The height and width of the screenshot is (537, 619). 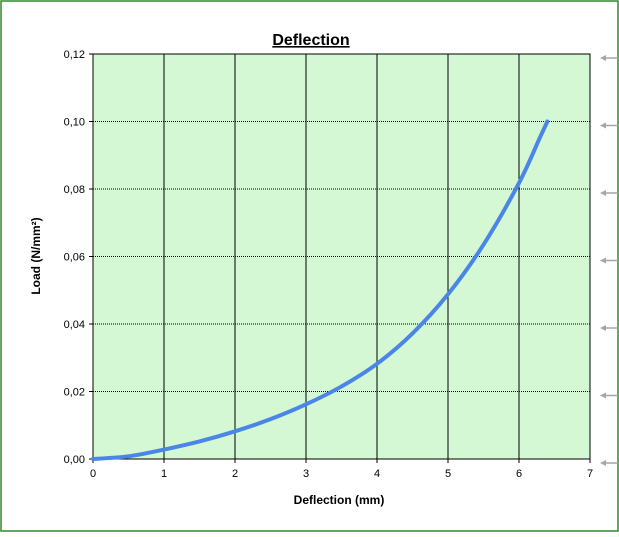 What do you see at coordinates (448, 474) in the screenshot?
I see `x-tick-label: 5` at bounding box center [448, 474].